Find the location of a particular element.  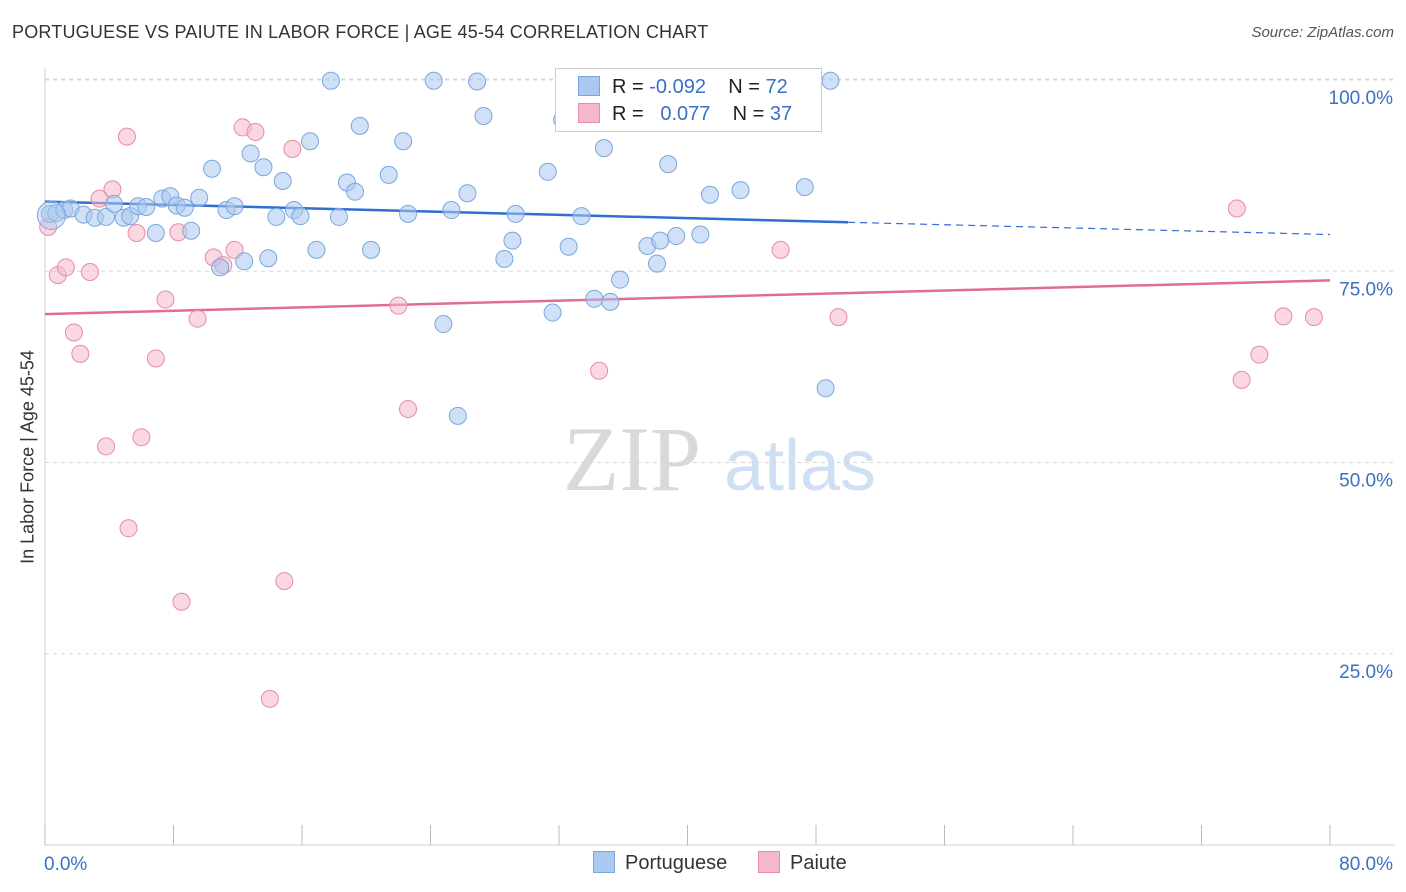

legend-n-value: 72 is located at coordinates (776, 87).